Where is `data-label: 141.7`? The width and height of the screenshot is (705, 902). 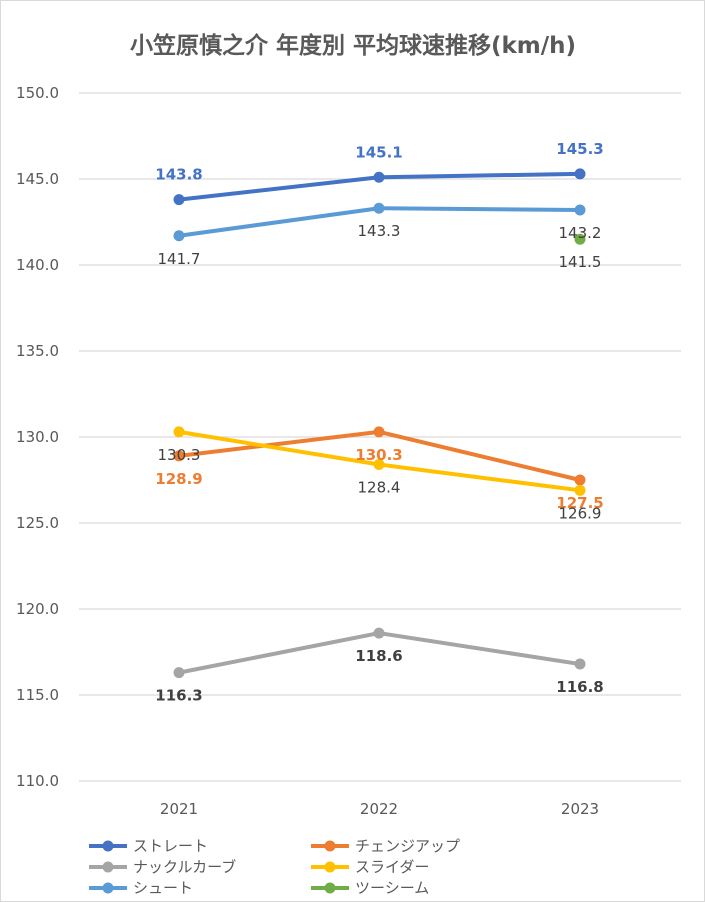
data-label: 141.7 is located at coordinates (179, 259).